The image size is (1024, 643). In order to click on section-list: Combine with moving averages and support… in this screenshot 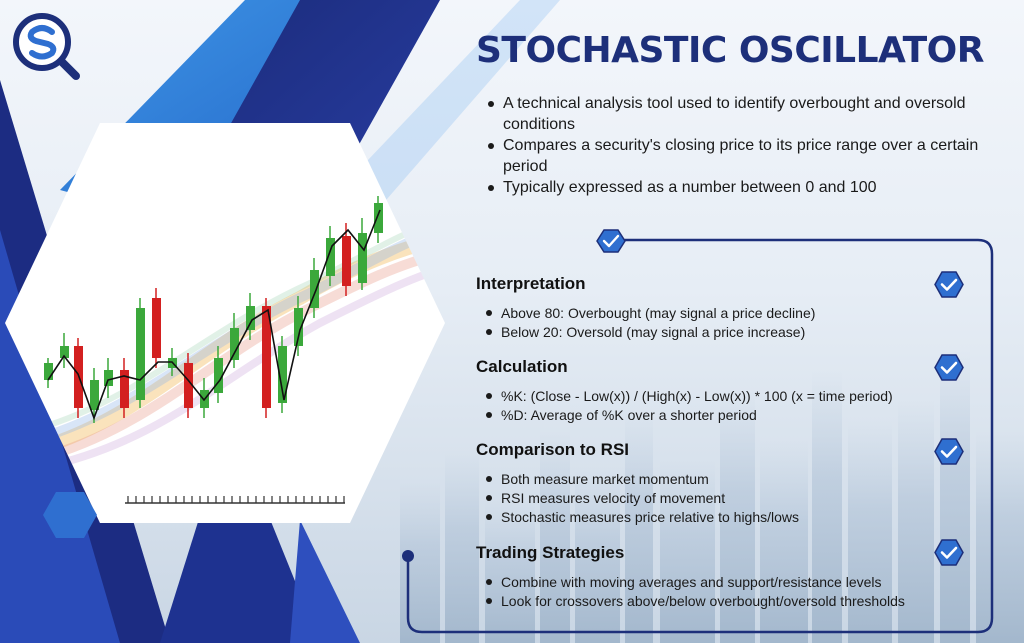, I will do `click(740, 592)`.